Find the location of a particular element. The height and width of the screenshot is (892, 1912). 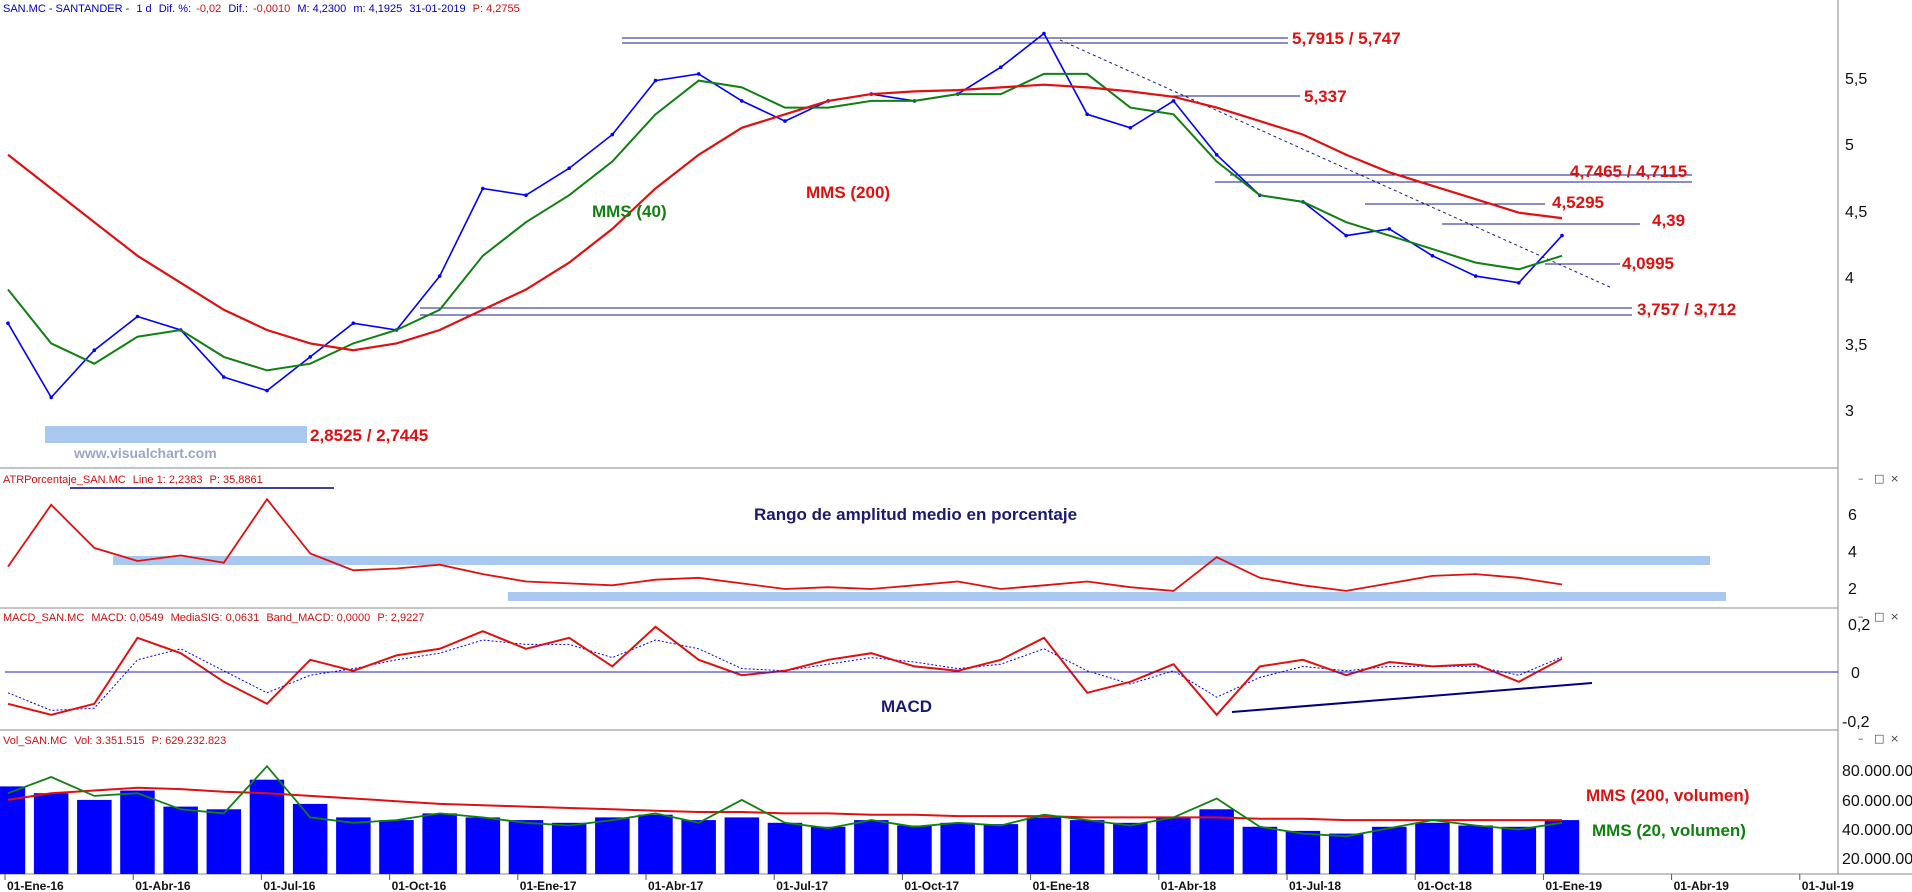

price-axis: 5,5 5 4,5 4 3,5 3 is located at coordinates (1856, 245).